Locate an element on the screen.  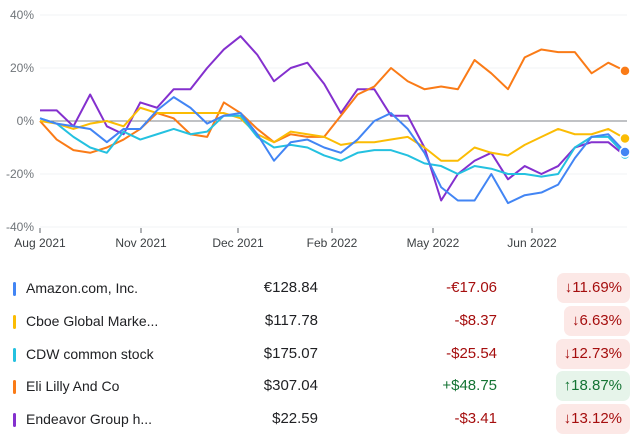
percent-change-badge: ↓11.69% is located at coordinates (593, 288).